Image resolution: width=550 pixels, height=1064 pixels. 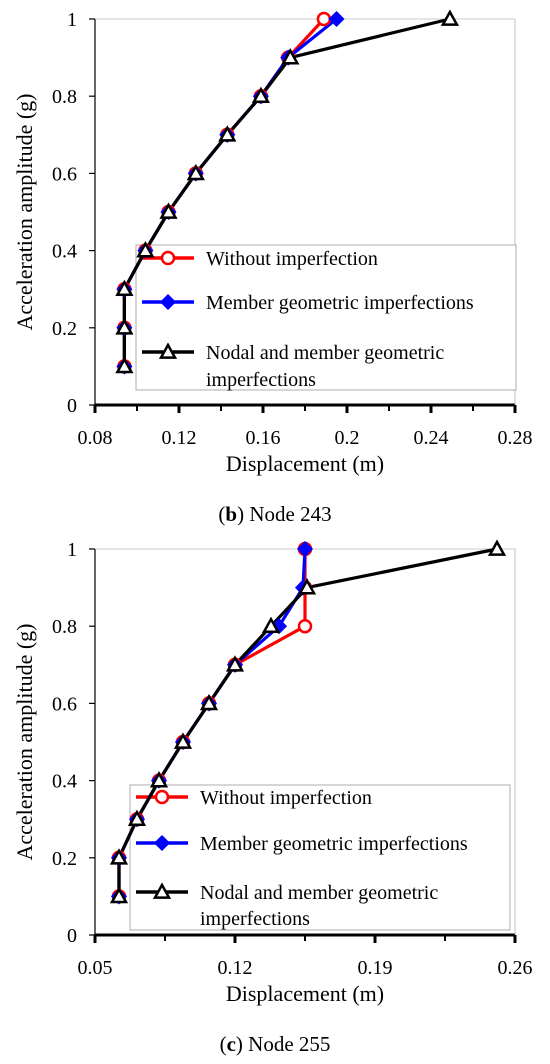 What do you see at coordinates (95, 968) in the screenshot?
I see `x-tick-label: 0.05` at bounding box center [95, 968].